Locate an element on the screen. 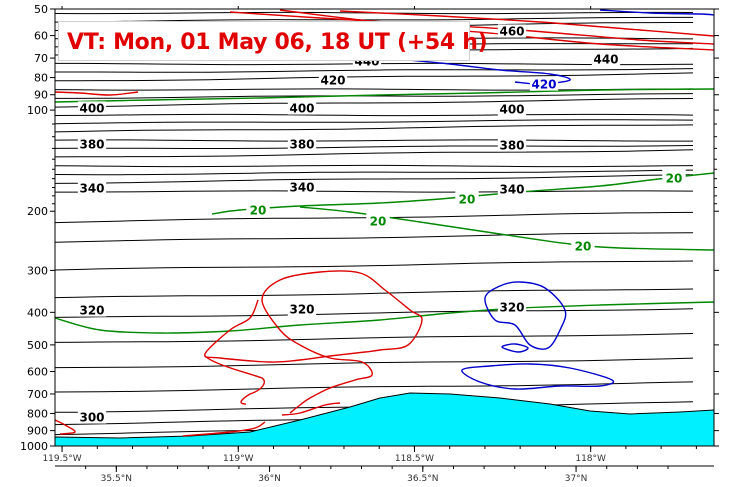 Image resolution: width=748 pixels, height=487 pixels. y-tick-label: 600 is located at coordinates (37, 371).